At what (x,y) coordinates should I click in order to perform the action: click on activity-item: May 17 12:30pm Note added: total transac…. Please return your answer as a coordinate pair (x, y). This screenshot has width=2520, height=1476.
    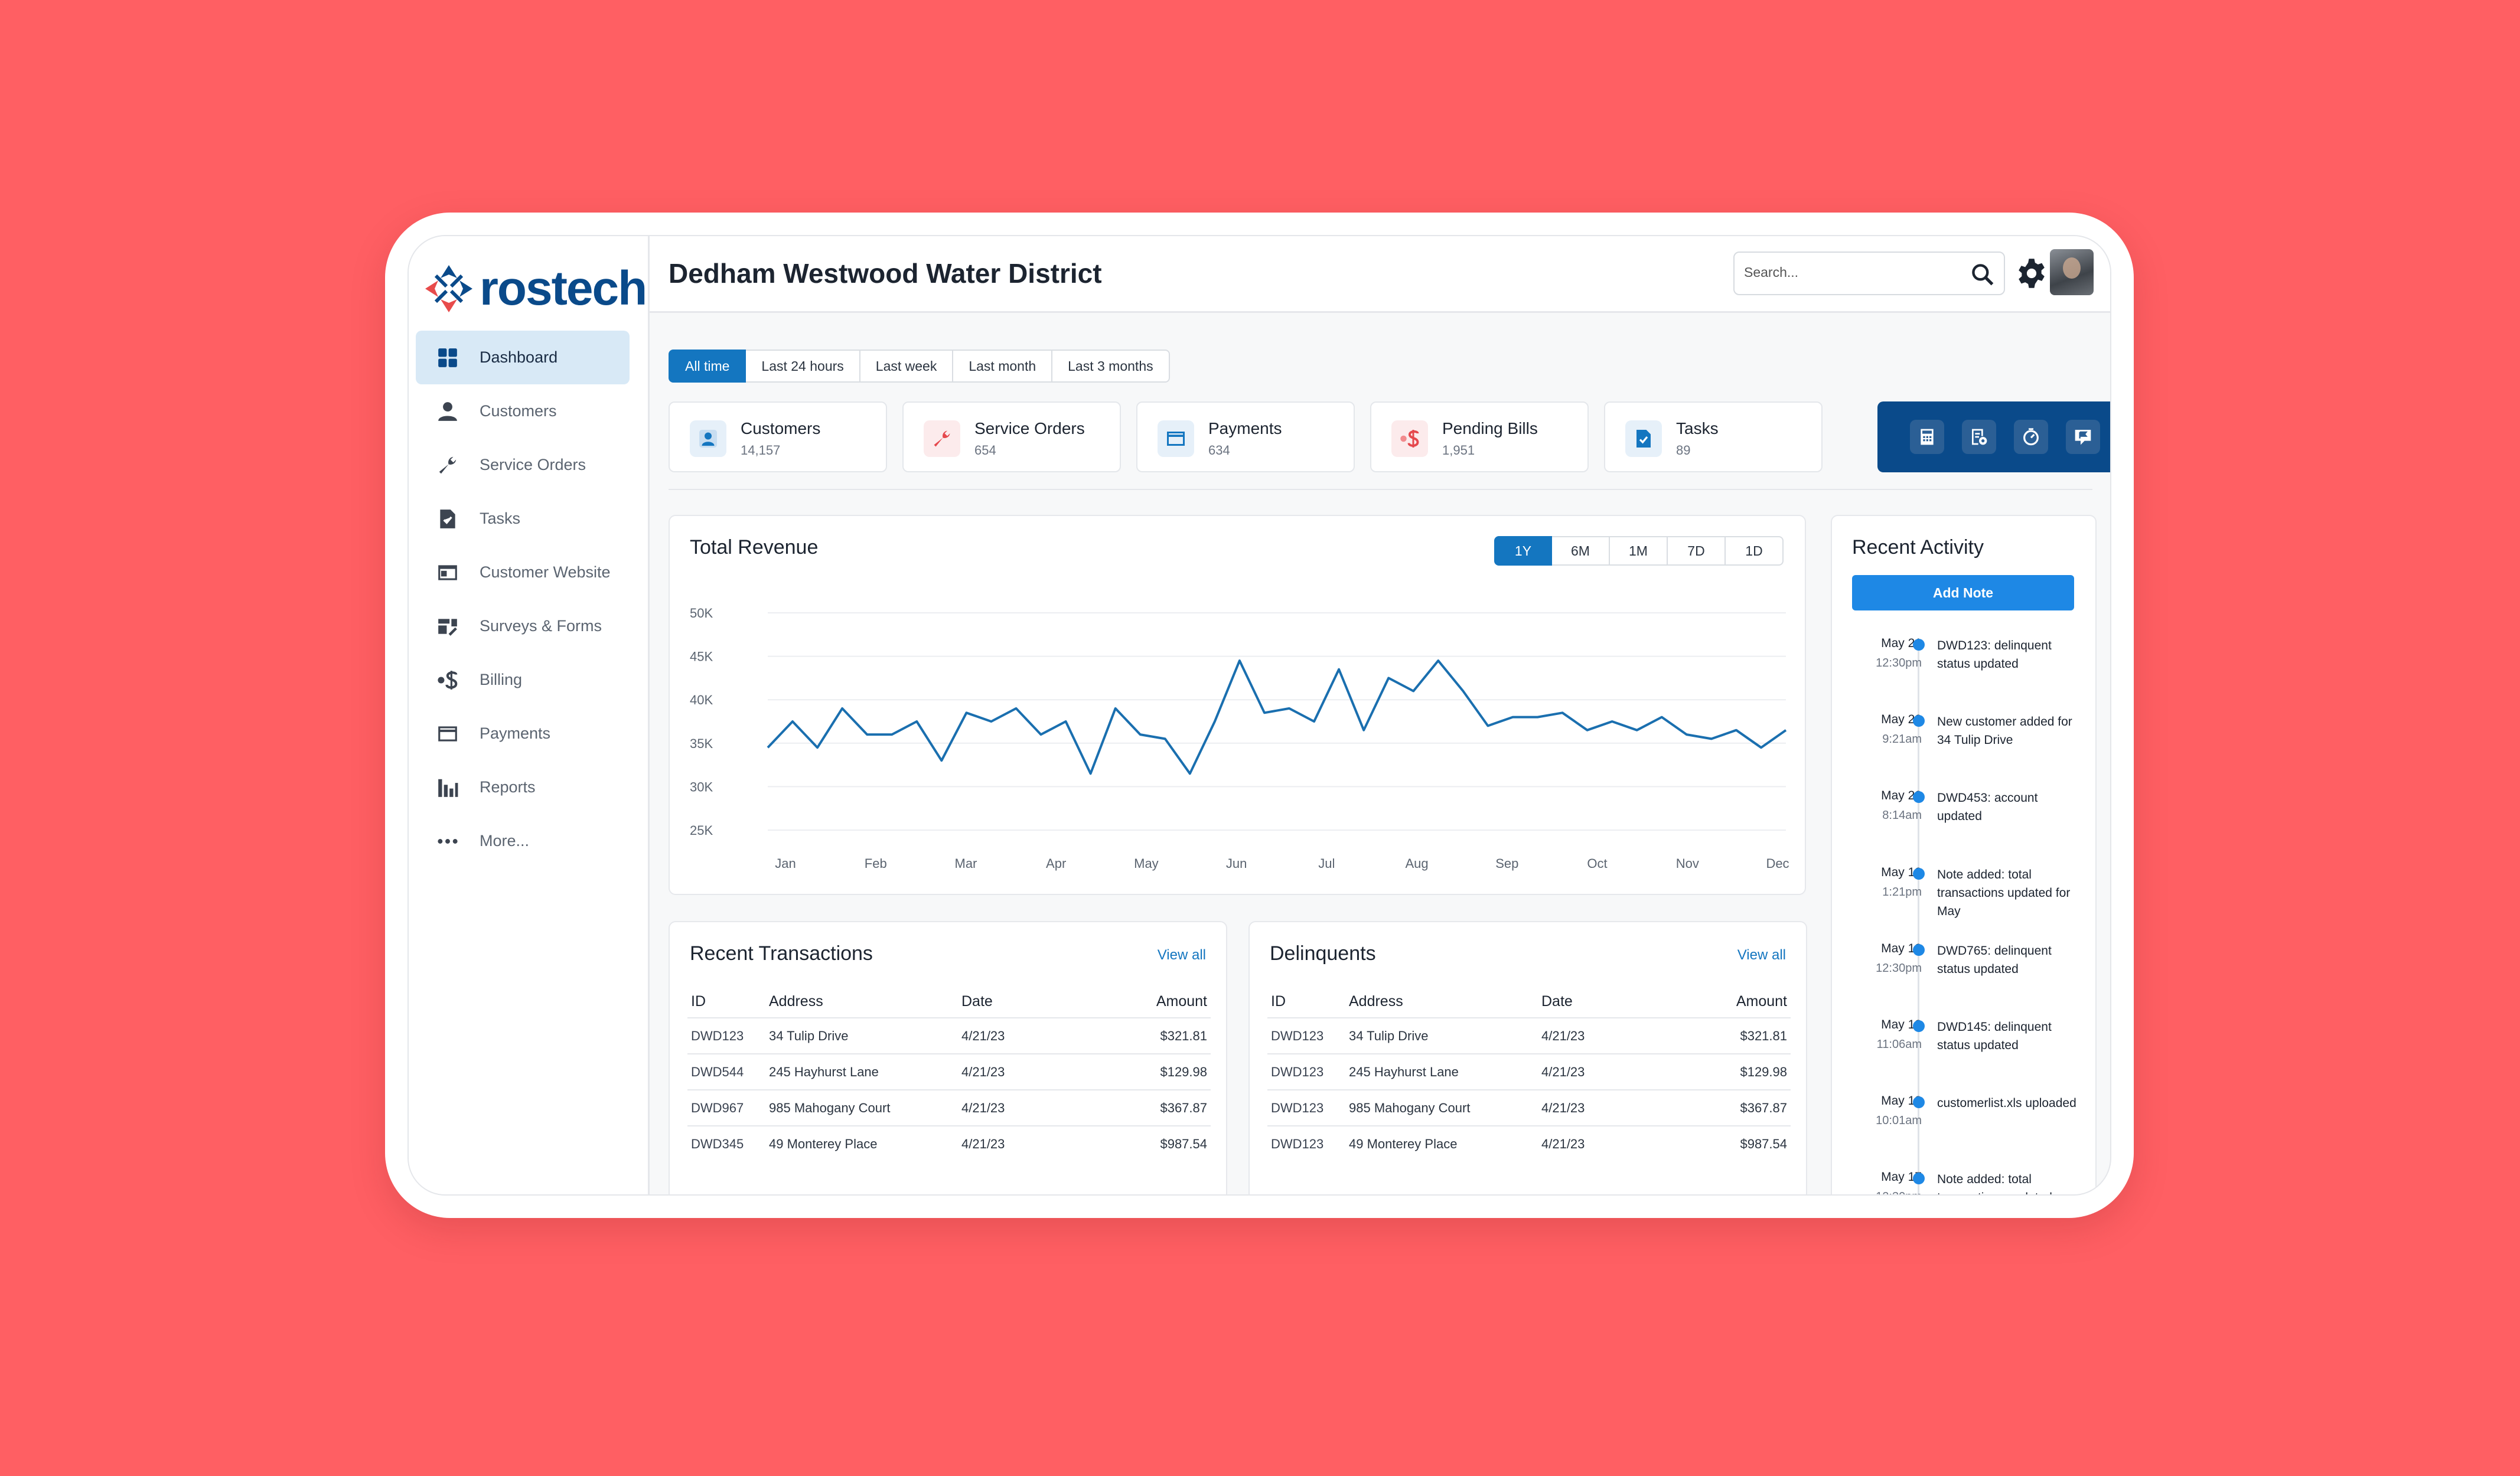
    Looking at the image, I should click on (1968, 1182).